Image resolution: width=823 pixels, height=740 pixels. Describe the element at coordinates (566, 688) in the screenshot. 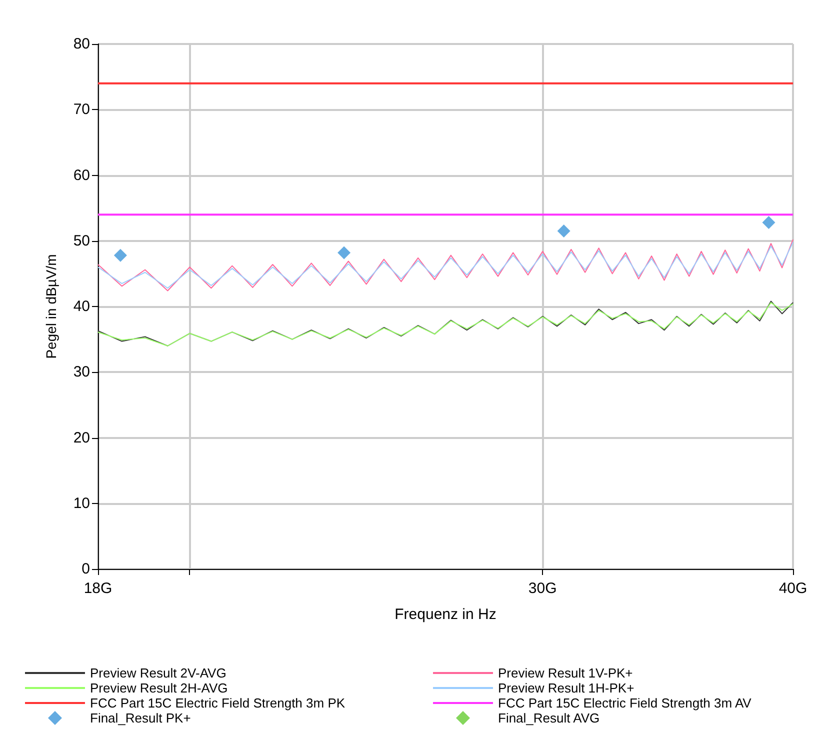

I see `legend-label: Preview Result 1H-PK+` at that location.